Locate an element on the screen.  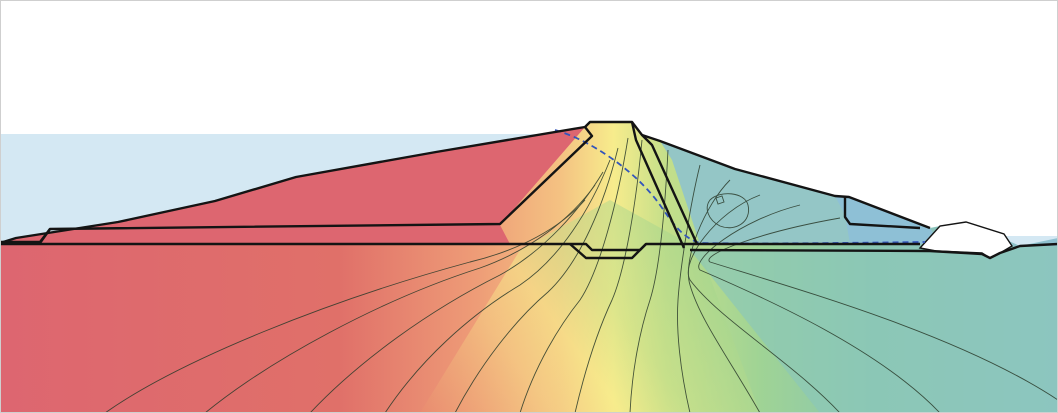
phreatic-line is located at coordinates (740, 187).